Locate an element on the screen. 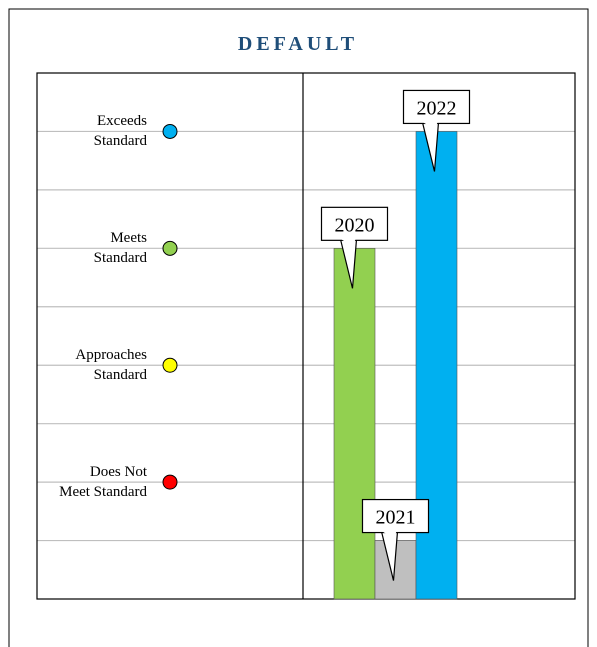  callout-label: 2020 is located at coordinates (355, 225).